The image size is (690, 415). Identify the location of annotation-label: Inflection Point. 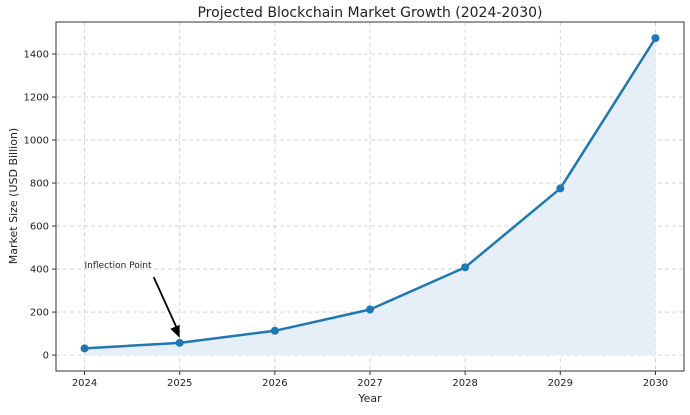
(118, 266).